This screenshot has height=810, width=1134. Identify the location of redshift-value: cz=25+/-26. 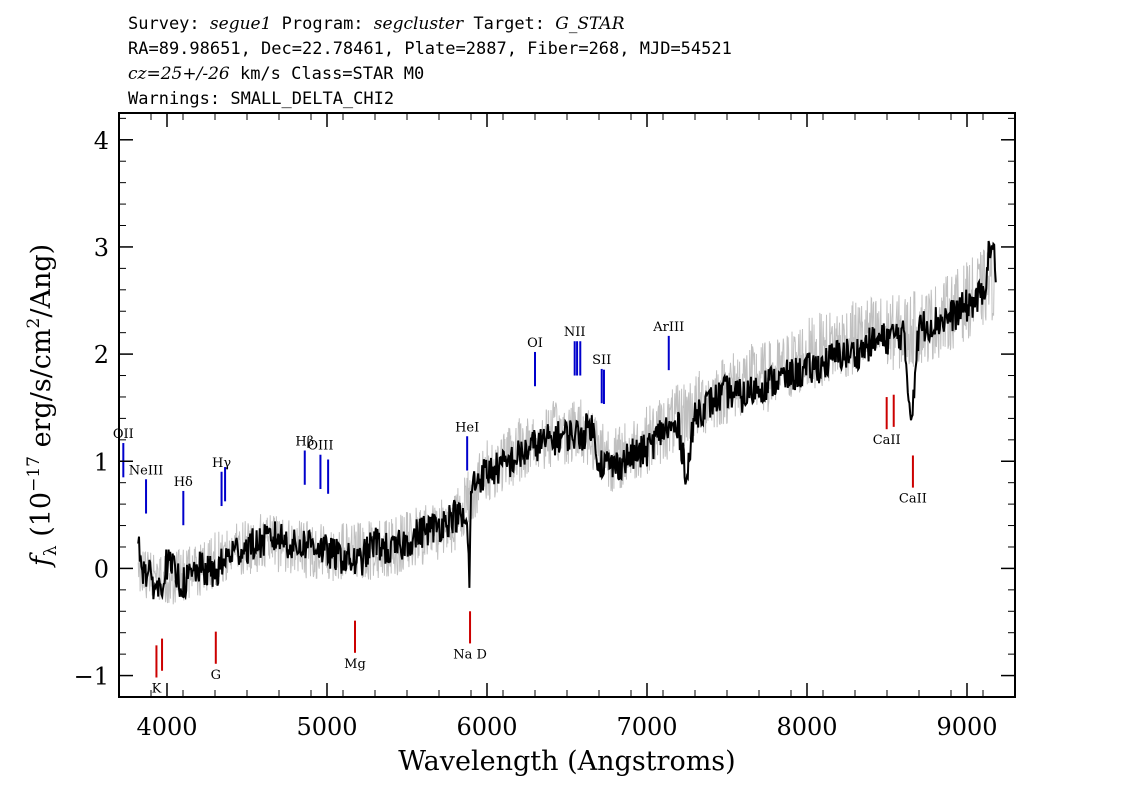
(179, 74).